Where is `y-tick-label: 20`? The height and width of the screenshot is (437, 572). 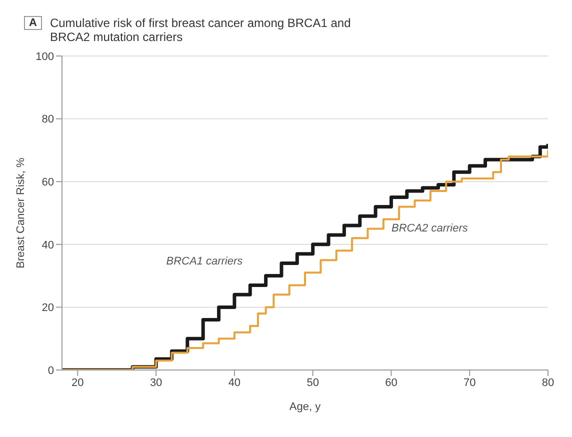 y-tick-label: 20 is located at coordinates (48, 308).